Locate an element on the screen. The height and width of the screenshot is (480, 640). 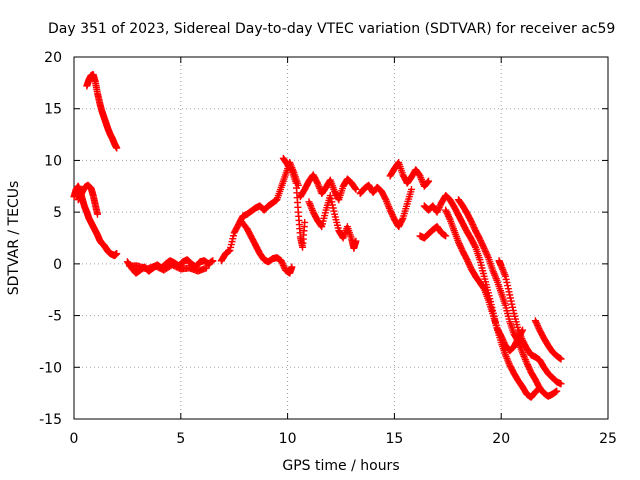
series-trace-a2 is located at coordinates (87, 199).